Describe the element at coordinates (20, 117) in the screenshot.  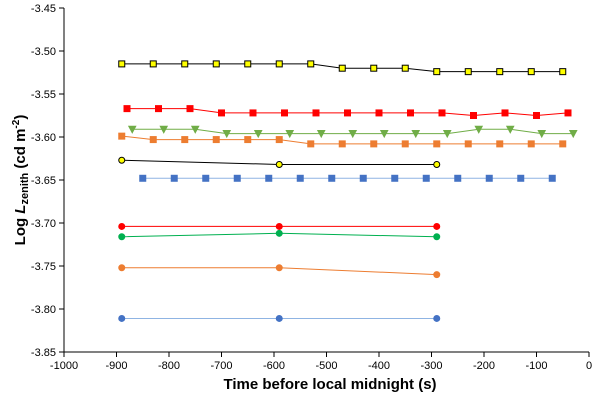
I see `y-axis-title-unit-close: )` at that location.